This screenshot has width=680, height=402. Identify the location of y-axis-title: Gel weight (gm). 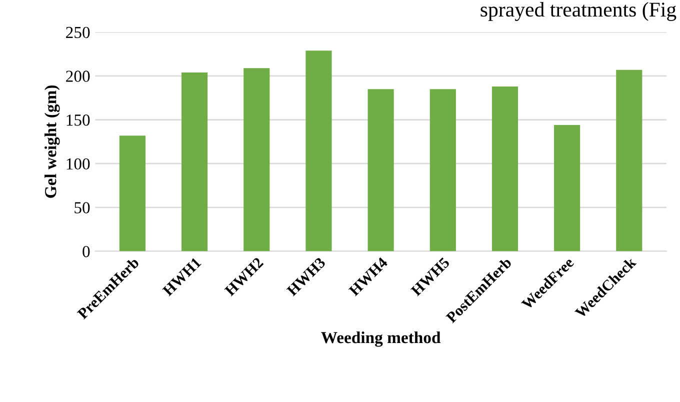
(52, 142).